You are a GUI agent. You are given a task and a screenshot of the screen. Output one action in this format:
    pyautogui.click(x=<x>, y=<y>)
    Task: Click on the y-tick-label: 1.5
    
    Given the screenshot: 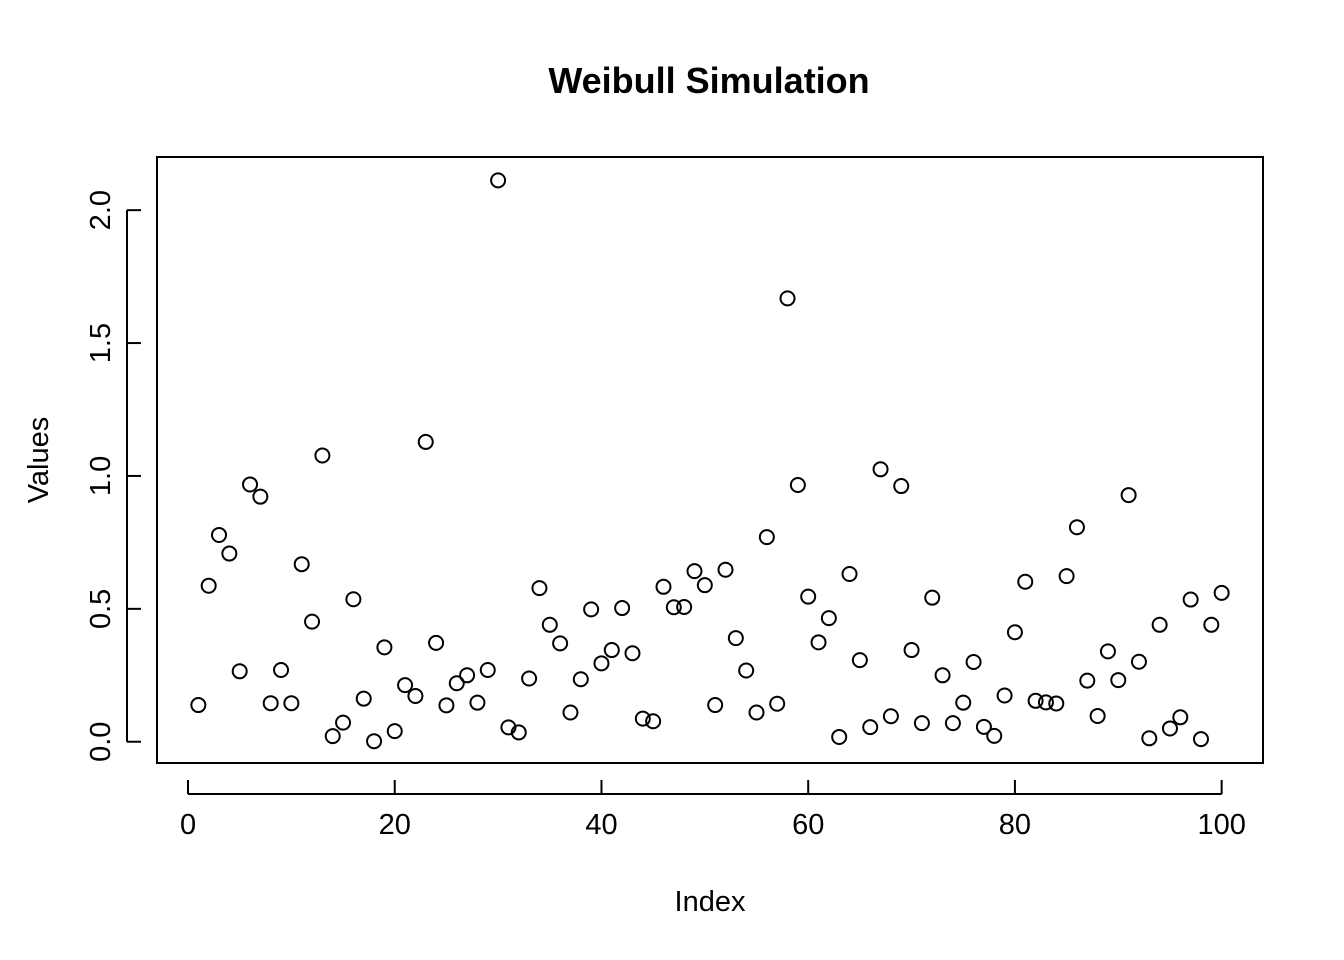 What is the action you would take?
    pyautogui.click(x=101, y=343)
    